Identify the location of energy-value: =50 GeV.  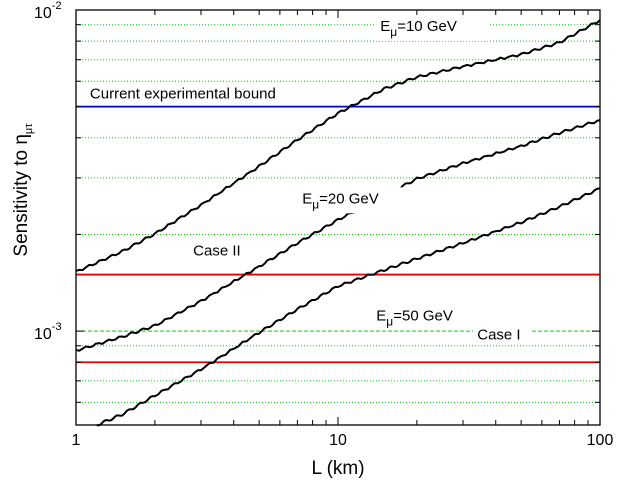
(423, 315).